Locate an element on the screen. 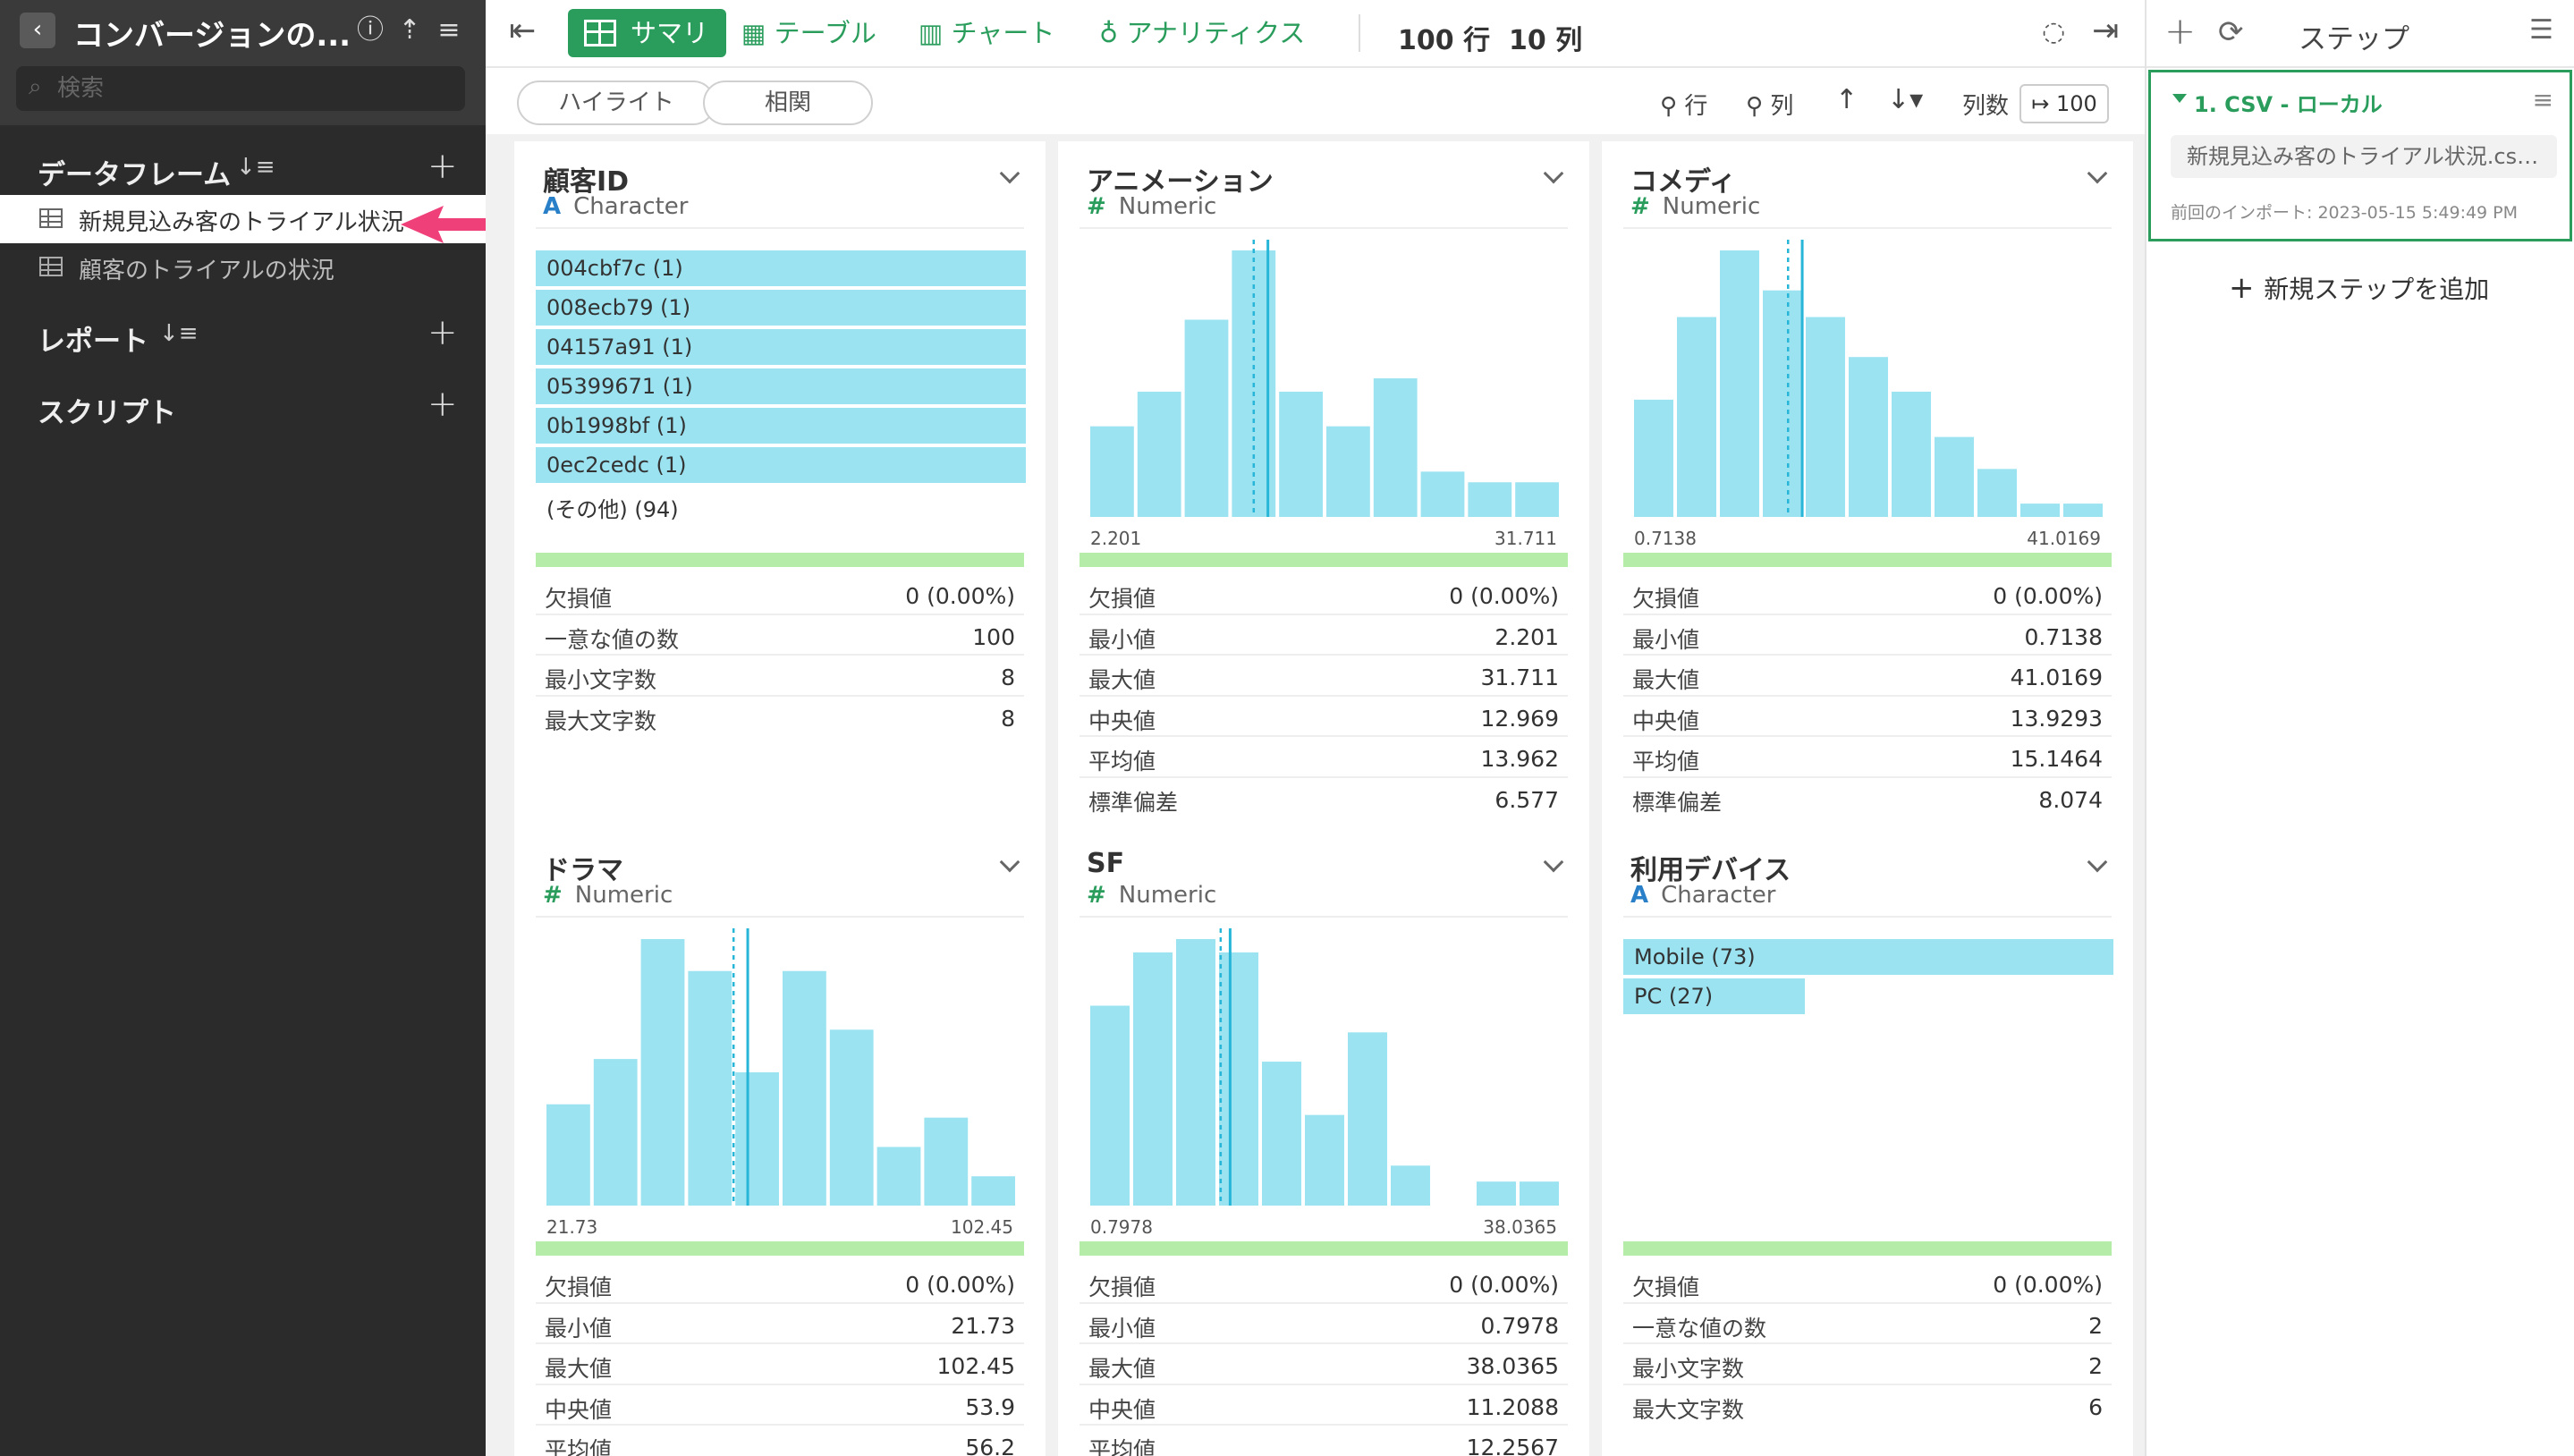  tab-table: ▦ テーブル is located at coordinates (808, 33).